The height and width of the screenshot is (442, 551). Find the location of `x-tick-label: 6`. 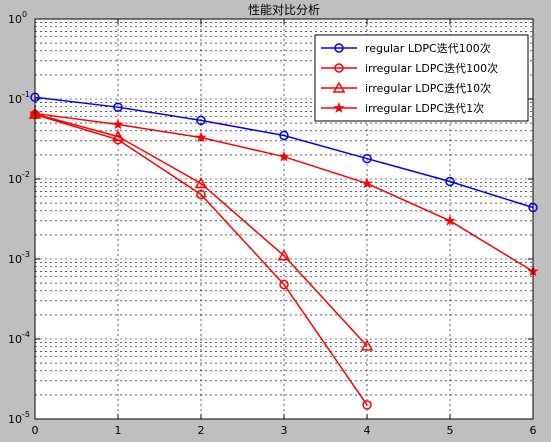

x-tick-label: 6 is located at coordinates (533, 430).